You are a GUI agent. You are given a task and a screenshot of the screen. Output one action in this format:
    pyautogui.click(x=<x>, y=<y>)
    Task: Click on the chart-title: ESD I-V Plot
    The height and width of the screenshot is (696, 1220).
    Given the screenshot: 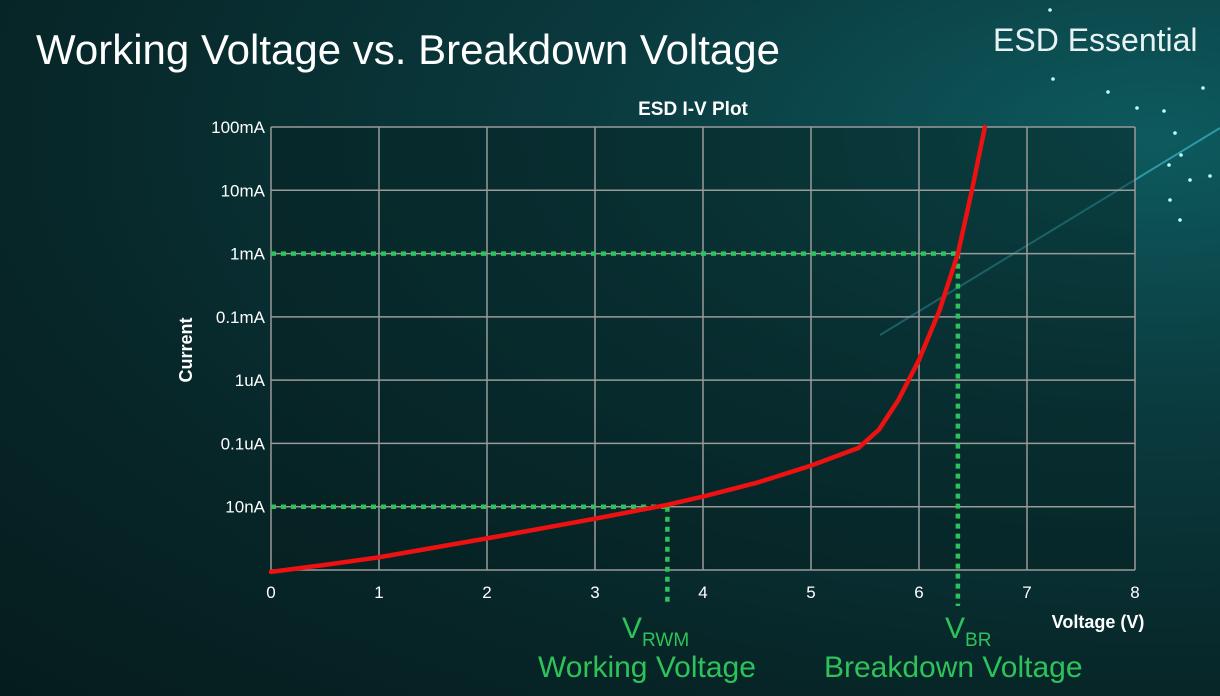 What is the action you would take?
    pyautogui.click(x=693, y=109)
    